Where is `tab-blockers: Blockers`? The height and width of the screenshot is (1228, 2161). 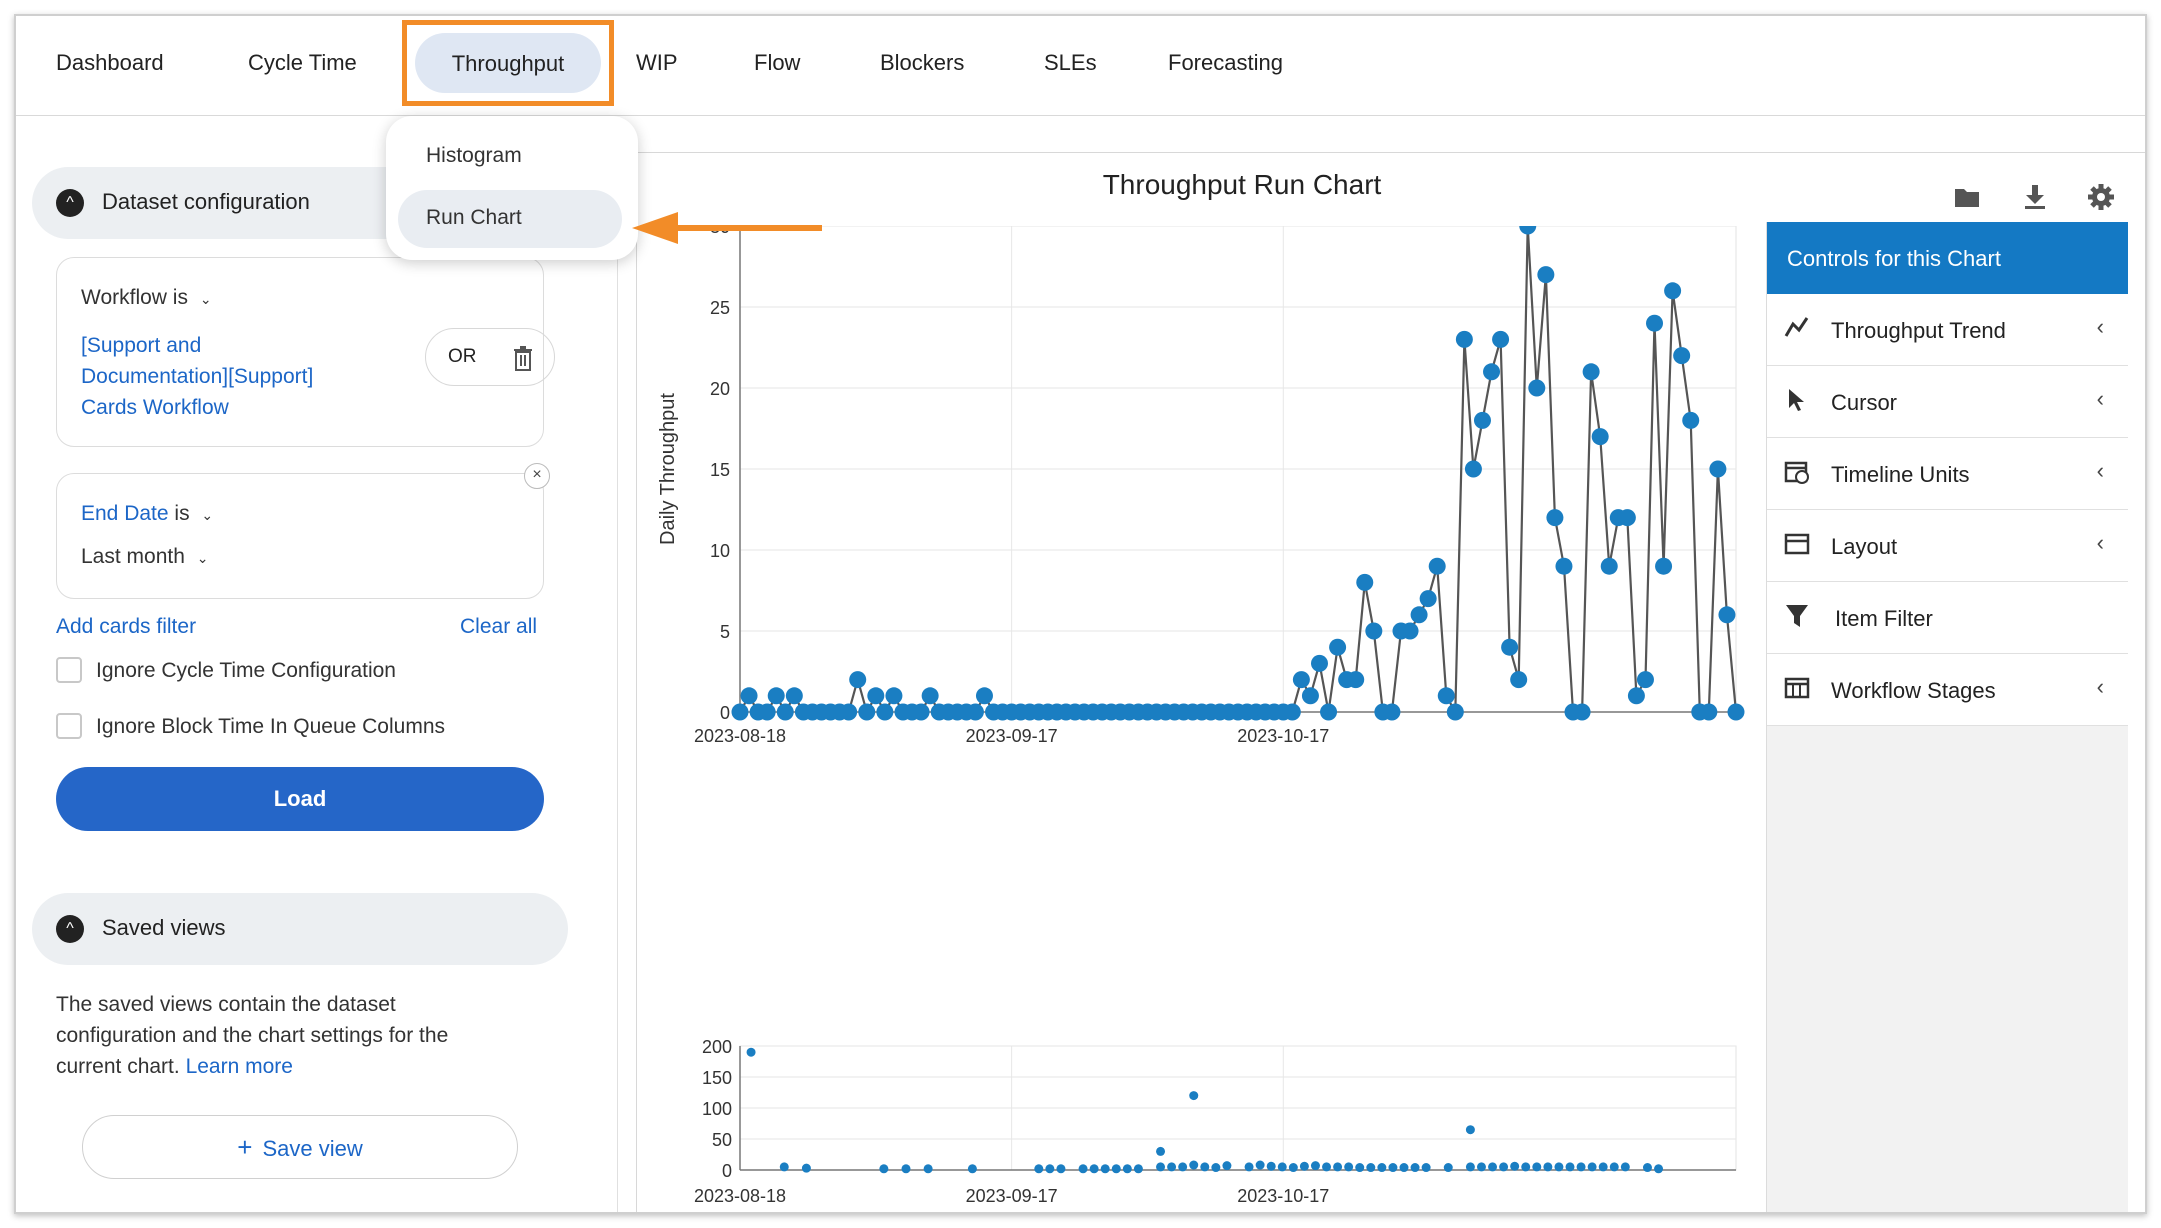
tab-blockers: Blockers is located at coordinates (922, 62).